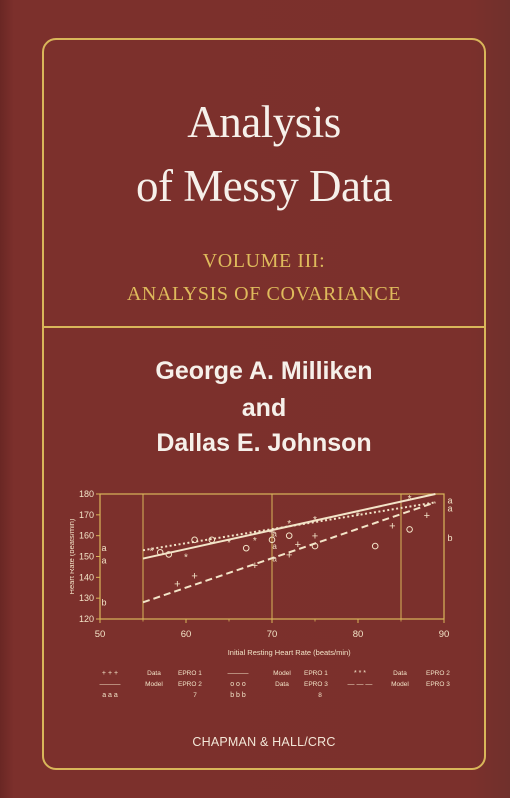 This screenshot has width=510, height=798. I want to click on fit-line-solid, so click(289, 526).